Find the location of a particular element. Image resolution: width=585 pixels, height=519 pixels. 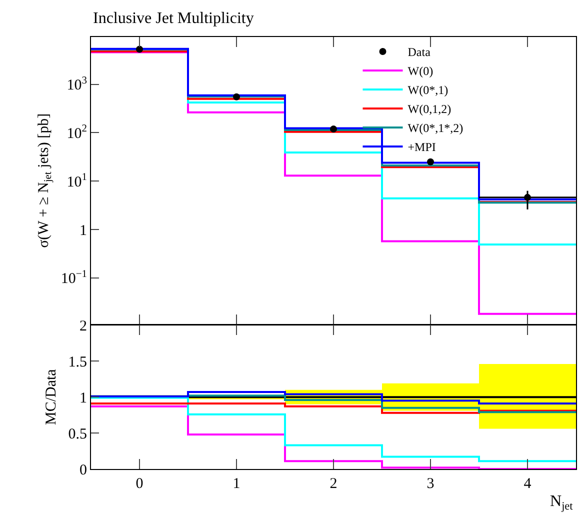

x-tick-label: 4 is located at coordinates (528, 484).